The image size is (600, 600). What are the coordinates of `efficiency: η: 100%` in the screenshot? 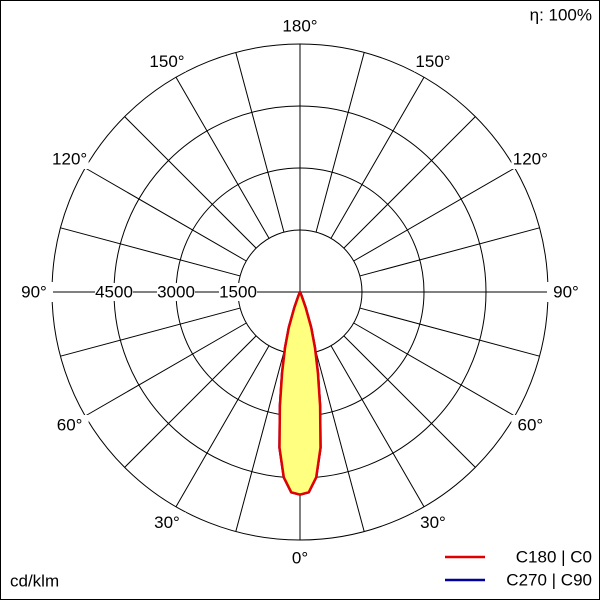 It's located at (561, 14).